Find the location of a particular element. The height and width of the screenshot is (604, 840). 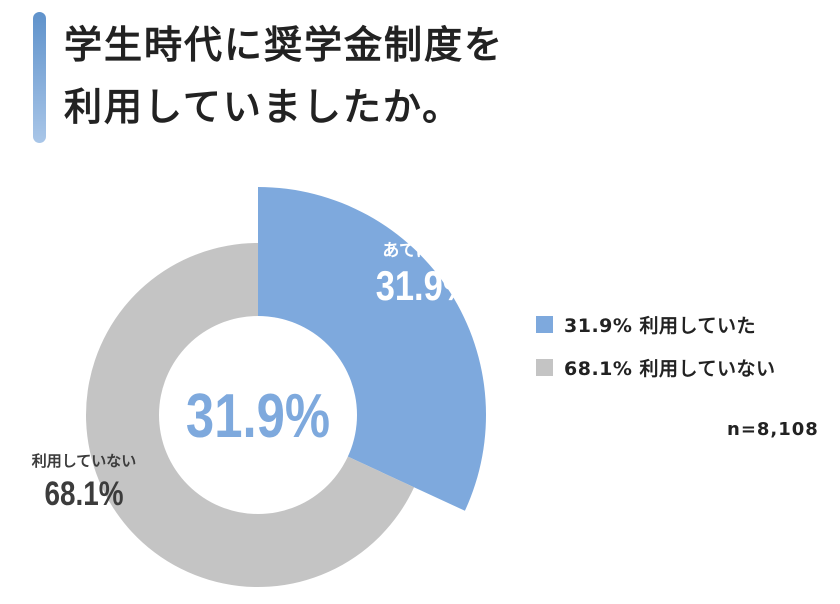

center-value-label: 31.9% is located at coordinates (258, 416).